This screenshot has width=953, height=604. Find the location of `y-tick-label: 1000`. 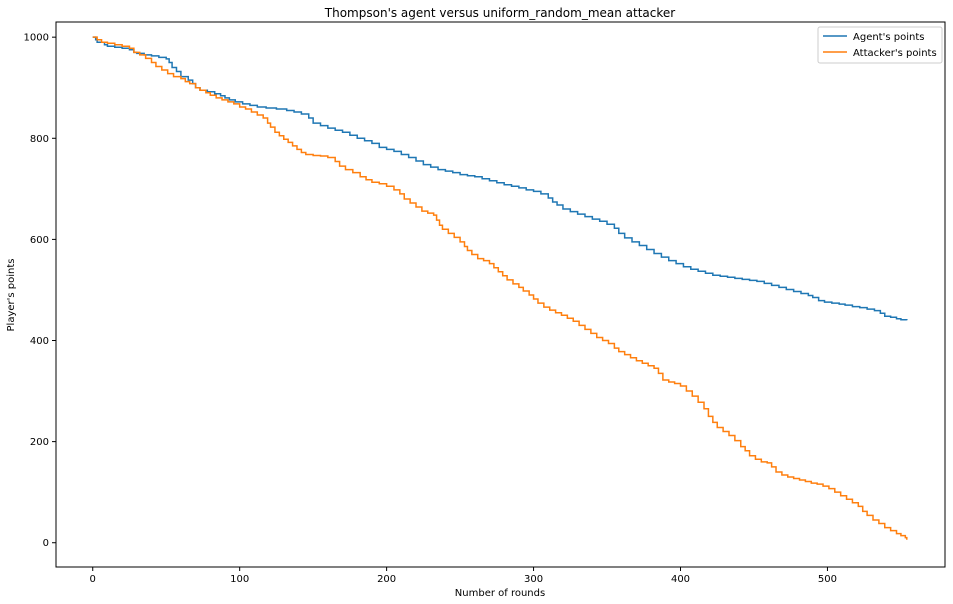

y-tick-label: 1000 is located at coordinates (36, 38).